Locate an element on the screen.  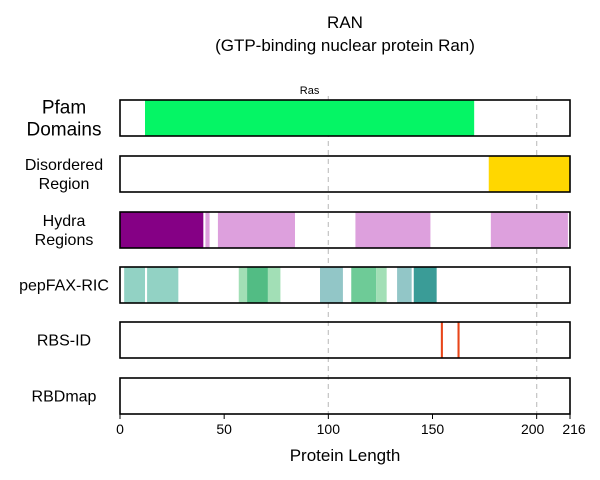
x-tick-label: 100 is located at coordinates (329, 429).